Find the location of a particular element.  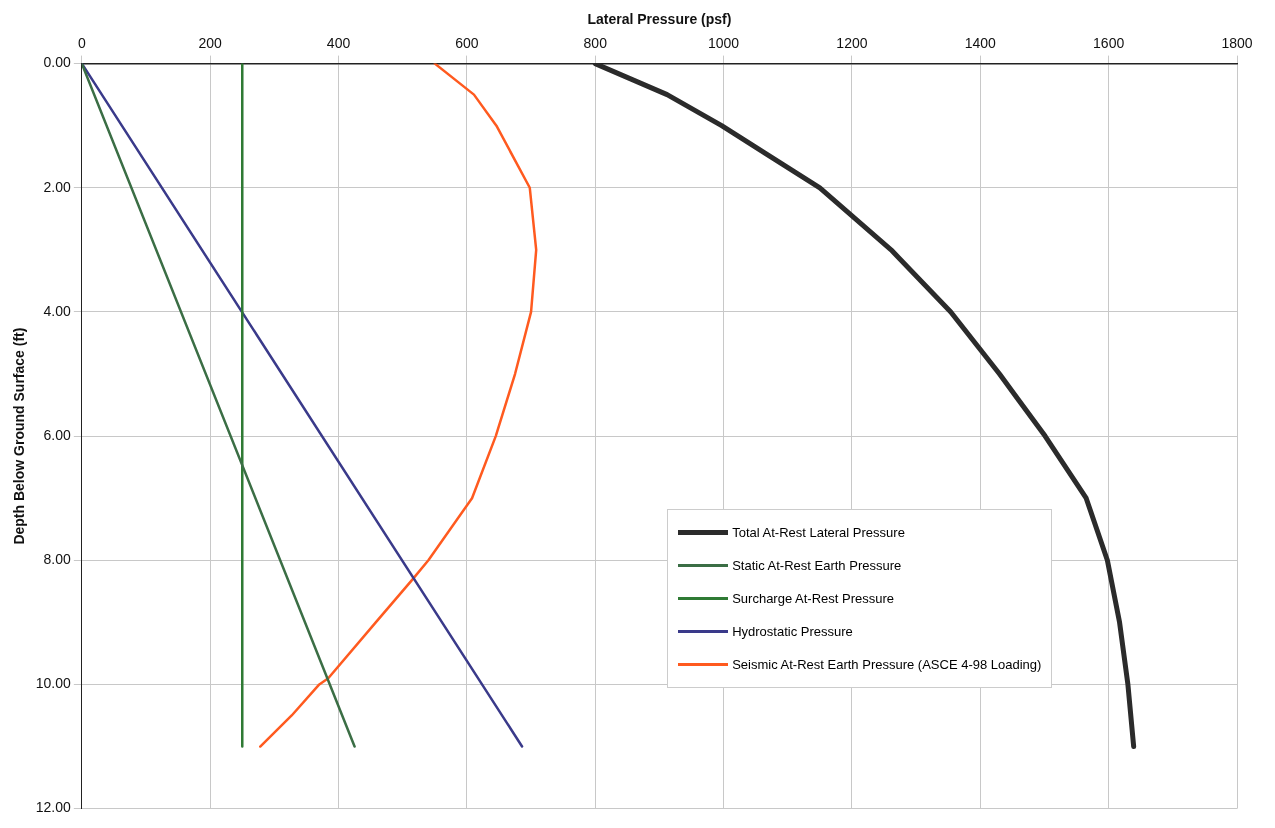

x-tick-label: 400 is located at coordinates (338, 43).